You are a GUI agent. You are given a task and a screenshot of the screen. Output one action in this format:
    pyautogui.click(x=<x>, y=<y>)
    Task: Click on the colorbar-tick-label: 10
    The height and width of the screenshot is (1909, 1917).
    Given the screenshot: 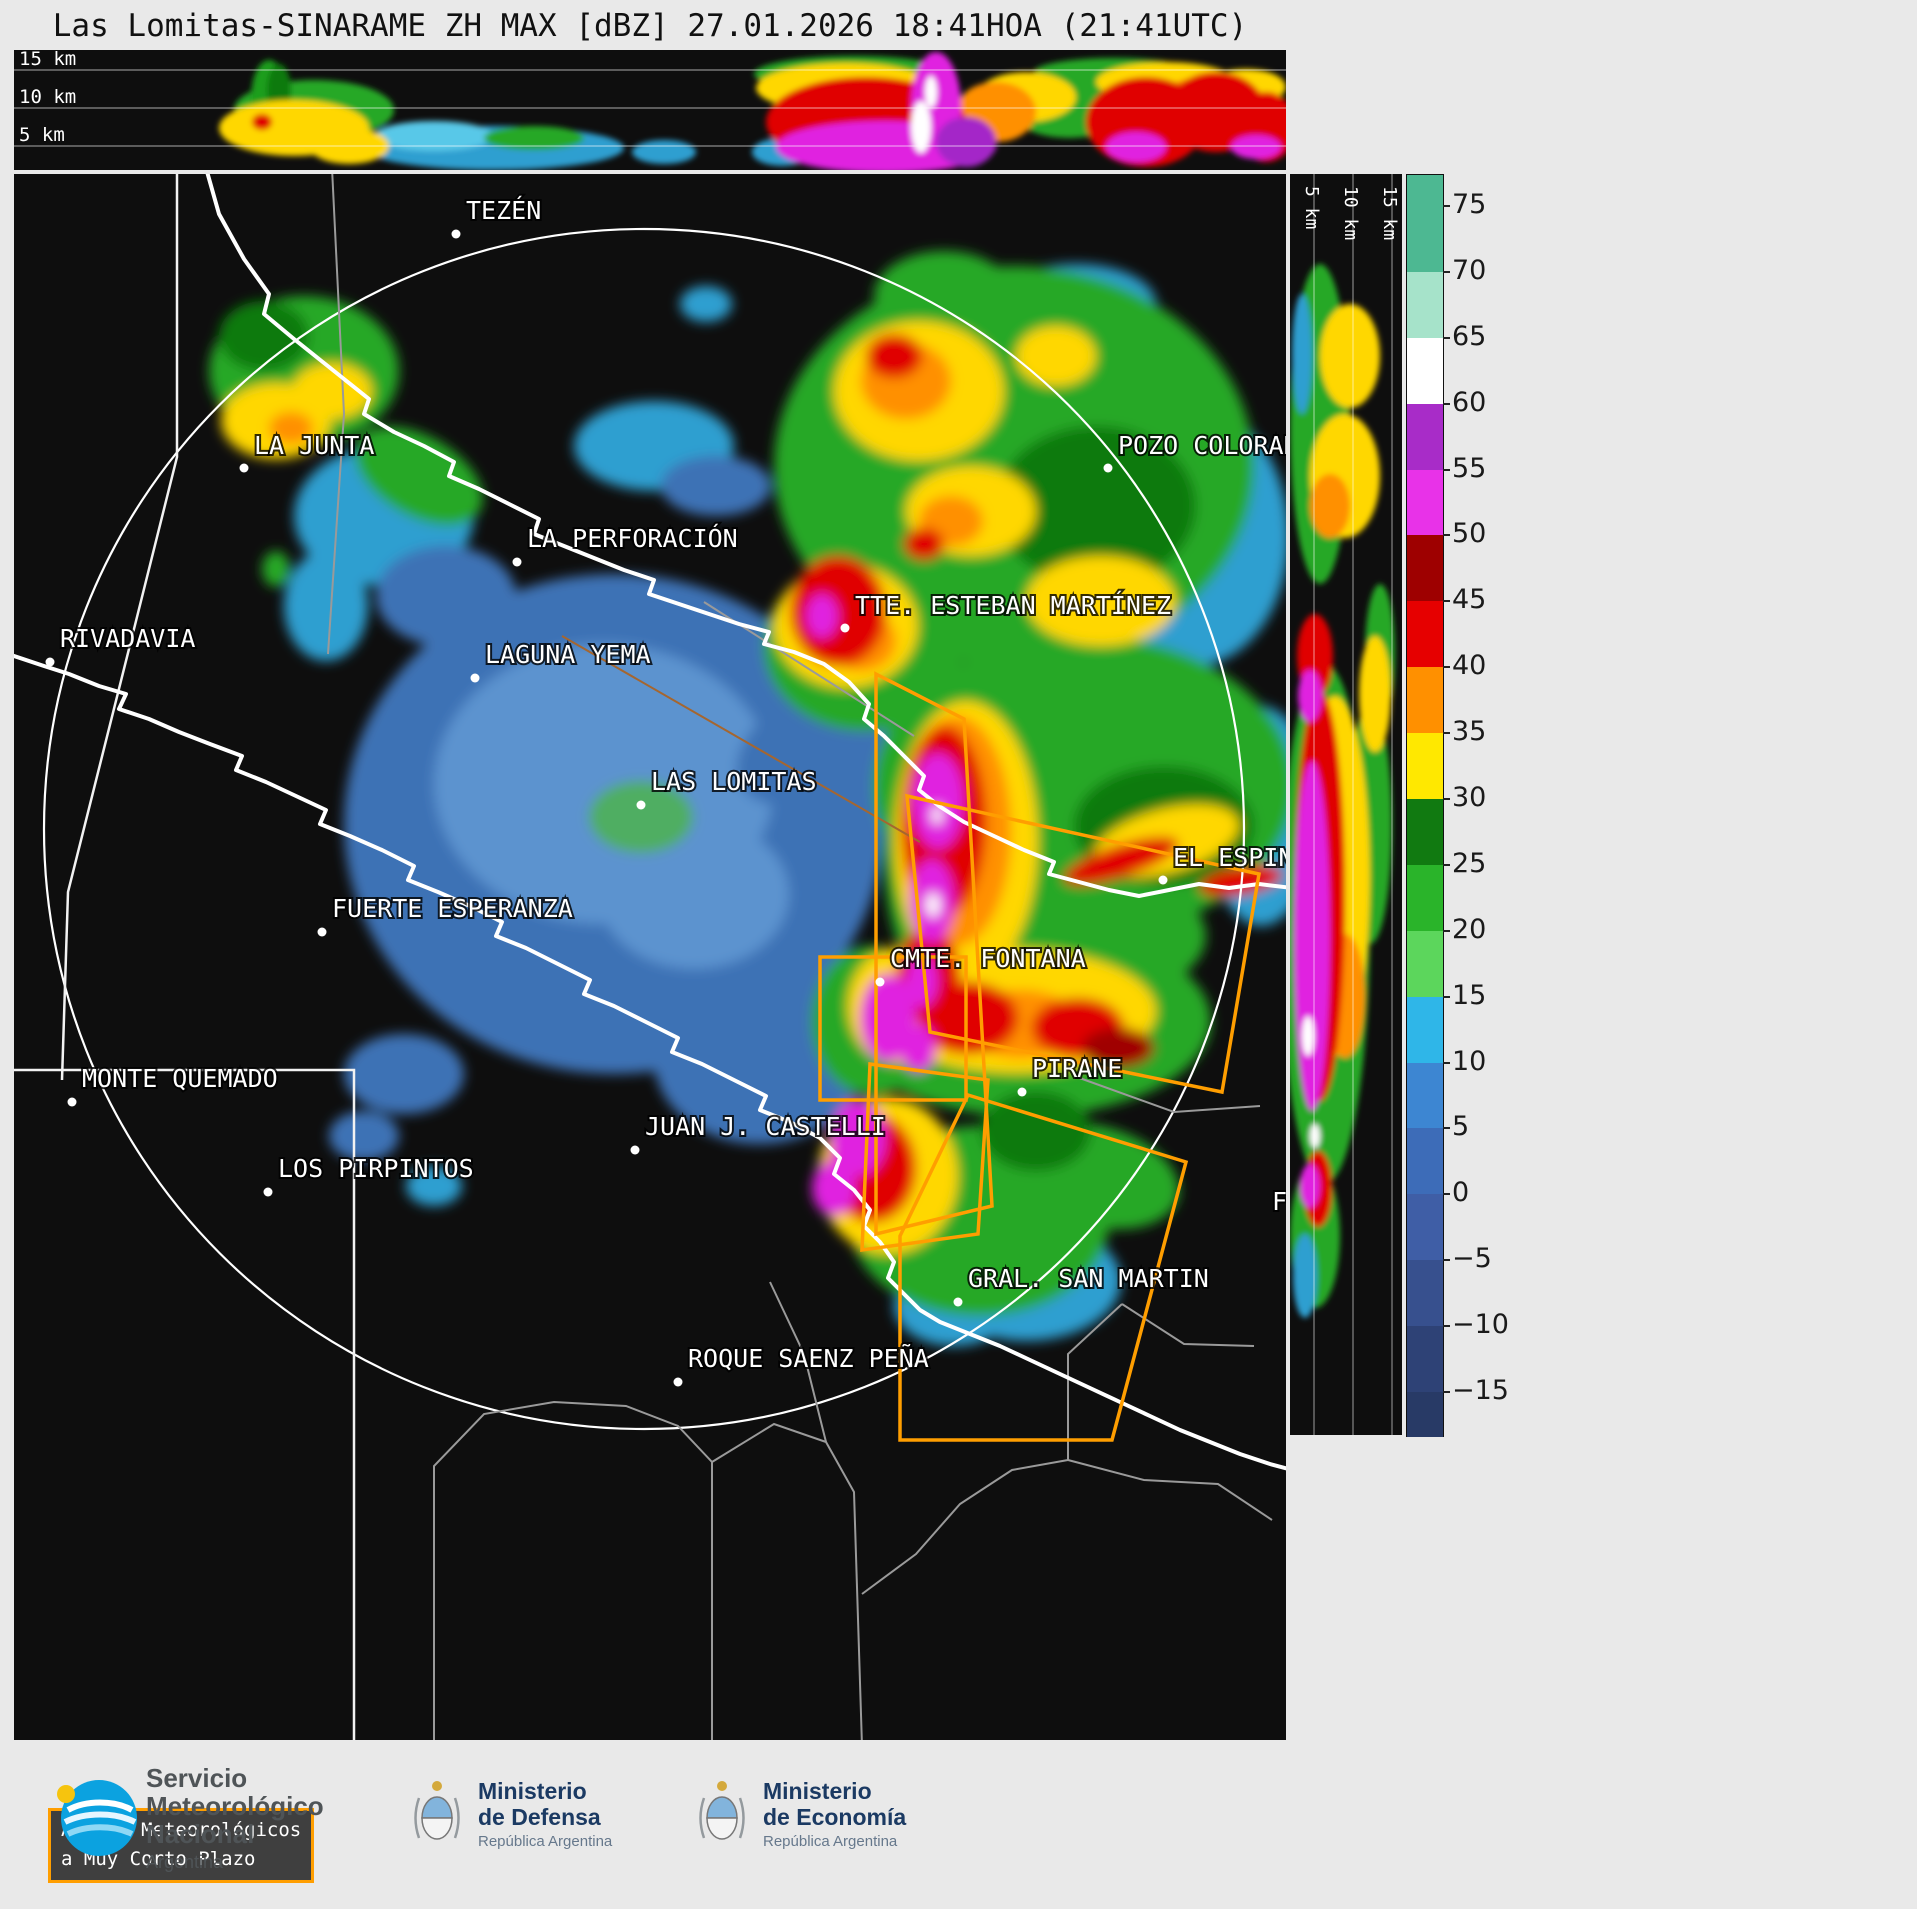 What is the action you would take?
    pyautogui.click(x=1469, y=1061)
    